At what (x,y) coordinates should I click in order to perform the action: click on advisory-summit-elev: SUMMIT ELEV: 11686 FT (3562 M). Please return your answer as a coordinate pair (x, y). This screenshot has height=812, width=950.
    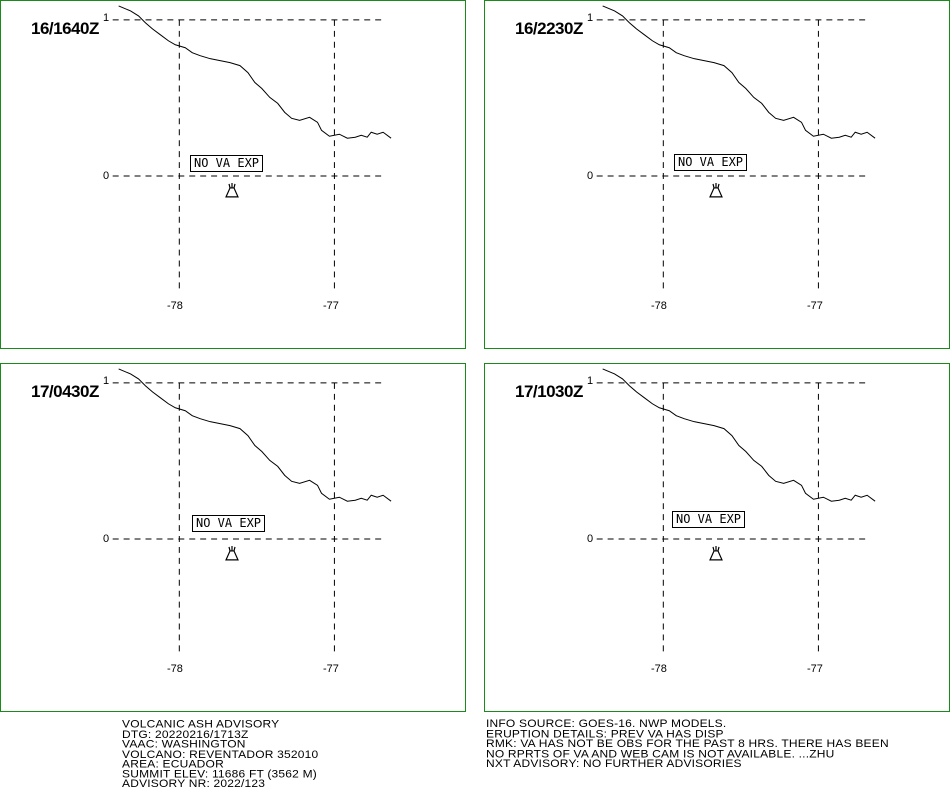
    Looking at the image, I should click on (219, 773).